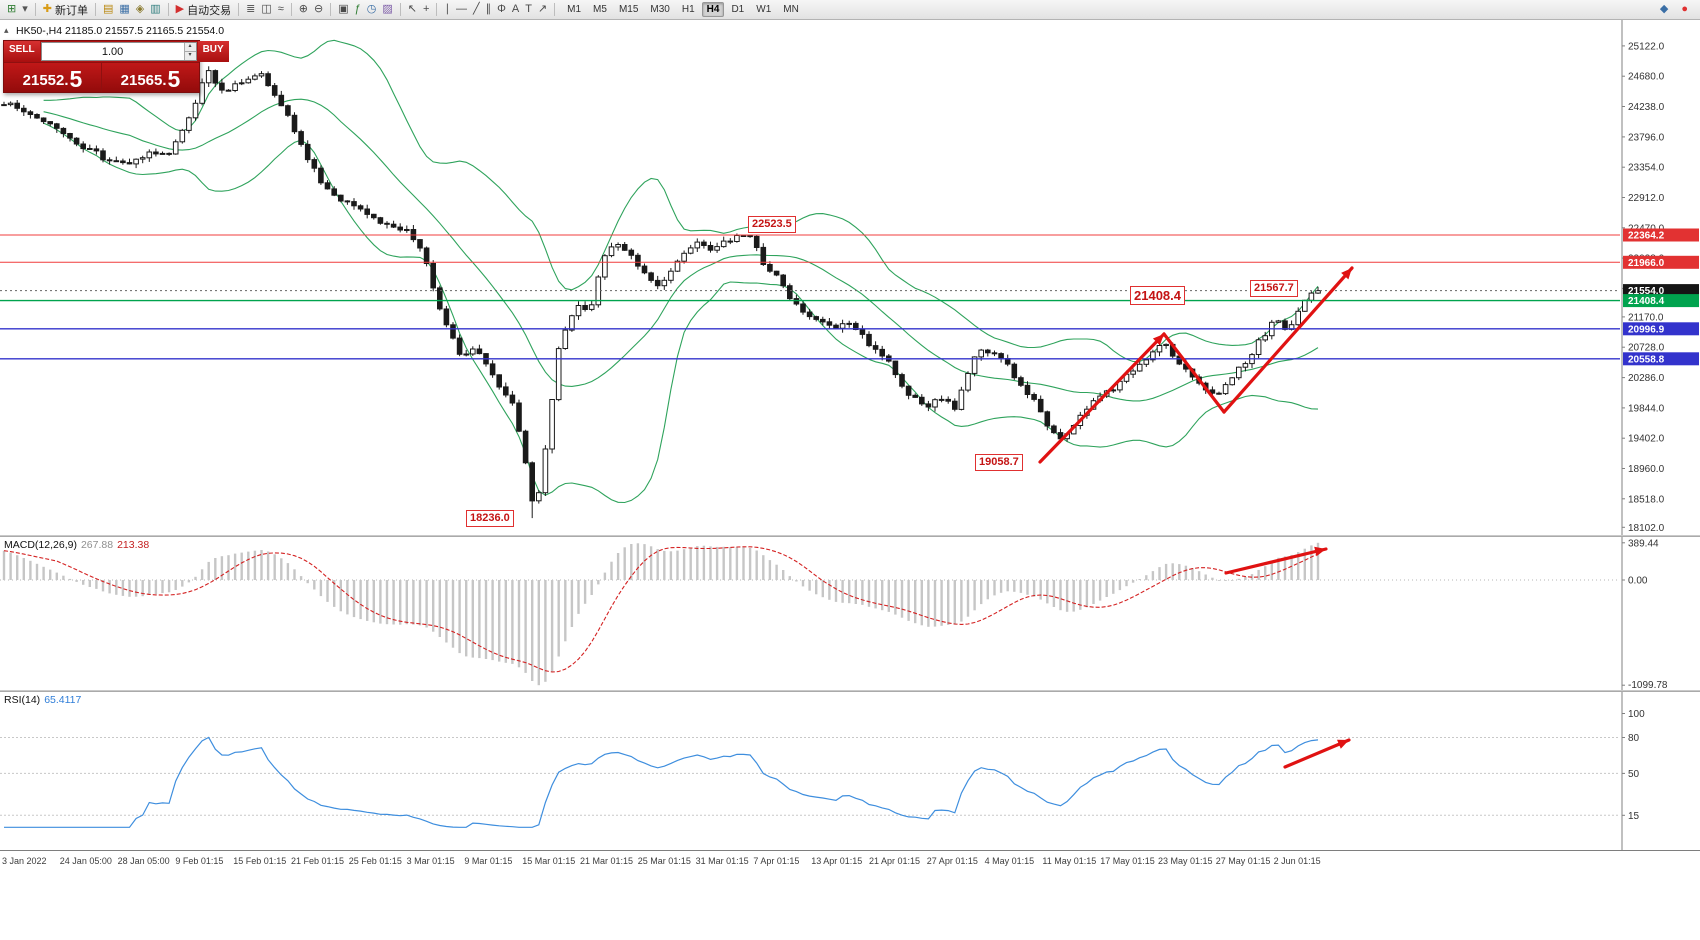  I want to click on timeframe-h1: H1, so click(688, 9).